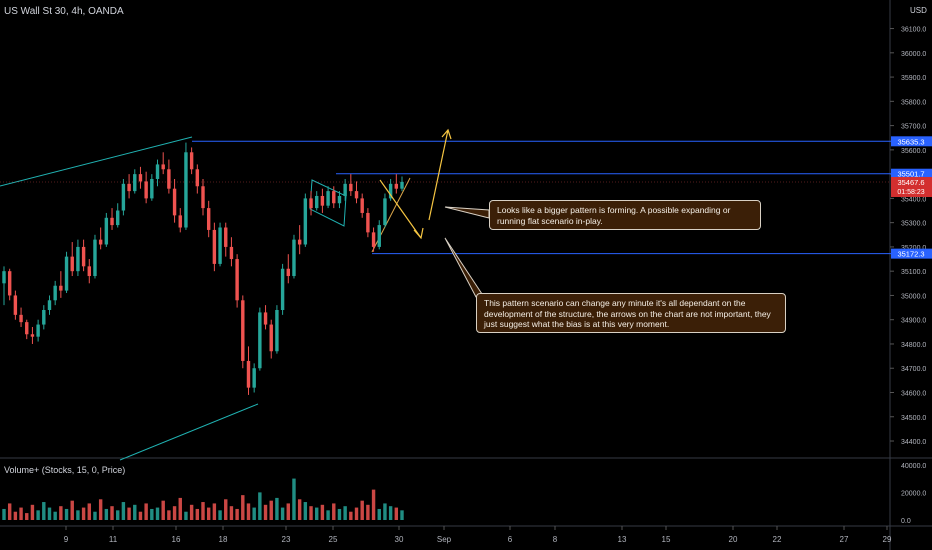 This screenshot has width=932, height=550. I want to click on price-tick-label: 35200.0, so click(913, 248).